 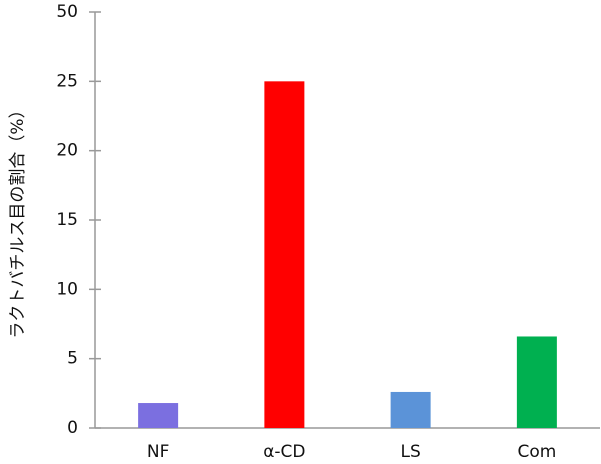 What do you see at coordinates (67, 81) in the screenshot?
I see `y-tick-label: 25` at bounding box center [67, 81].